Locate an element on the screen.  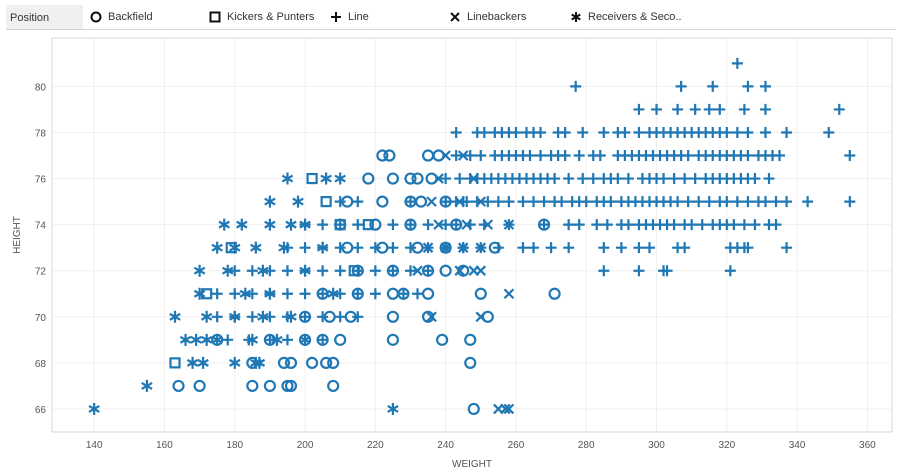
y-tick-label: 78 is located at coordinates (41, 133).